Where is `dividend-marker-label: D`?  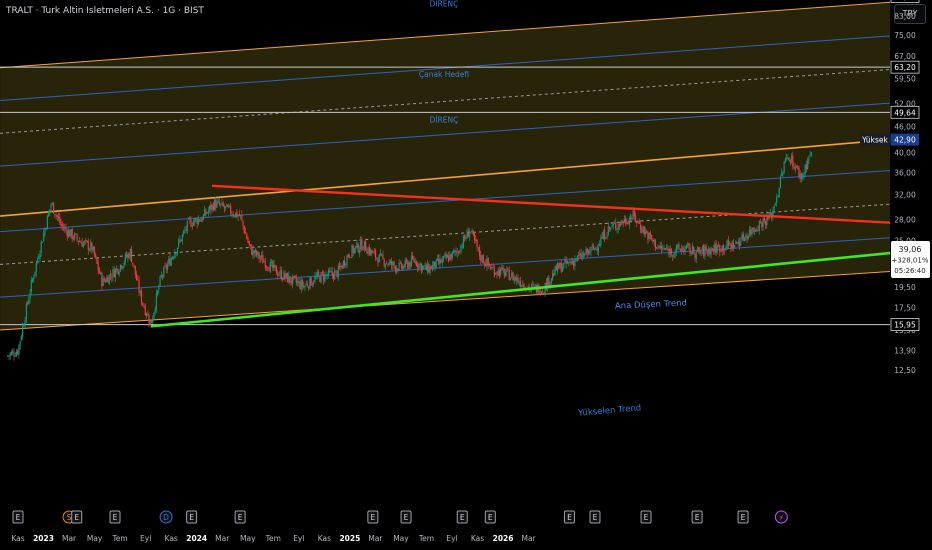
dividend-marker-label: D is located at coordinates (166, 517).